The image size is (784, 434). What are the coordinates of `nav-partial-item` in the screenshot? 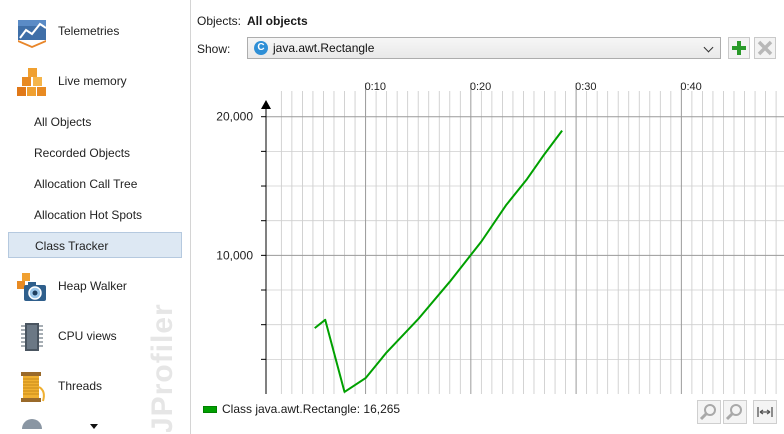 It's located at (32, 424).